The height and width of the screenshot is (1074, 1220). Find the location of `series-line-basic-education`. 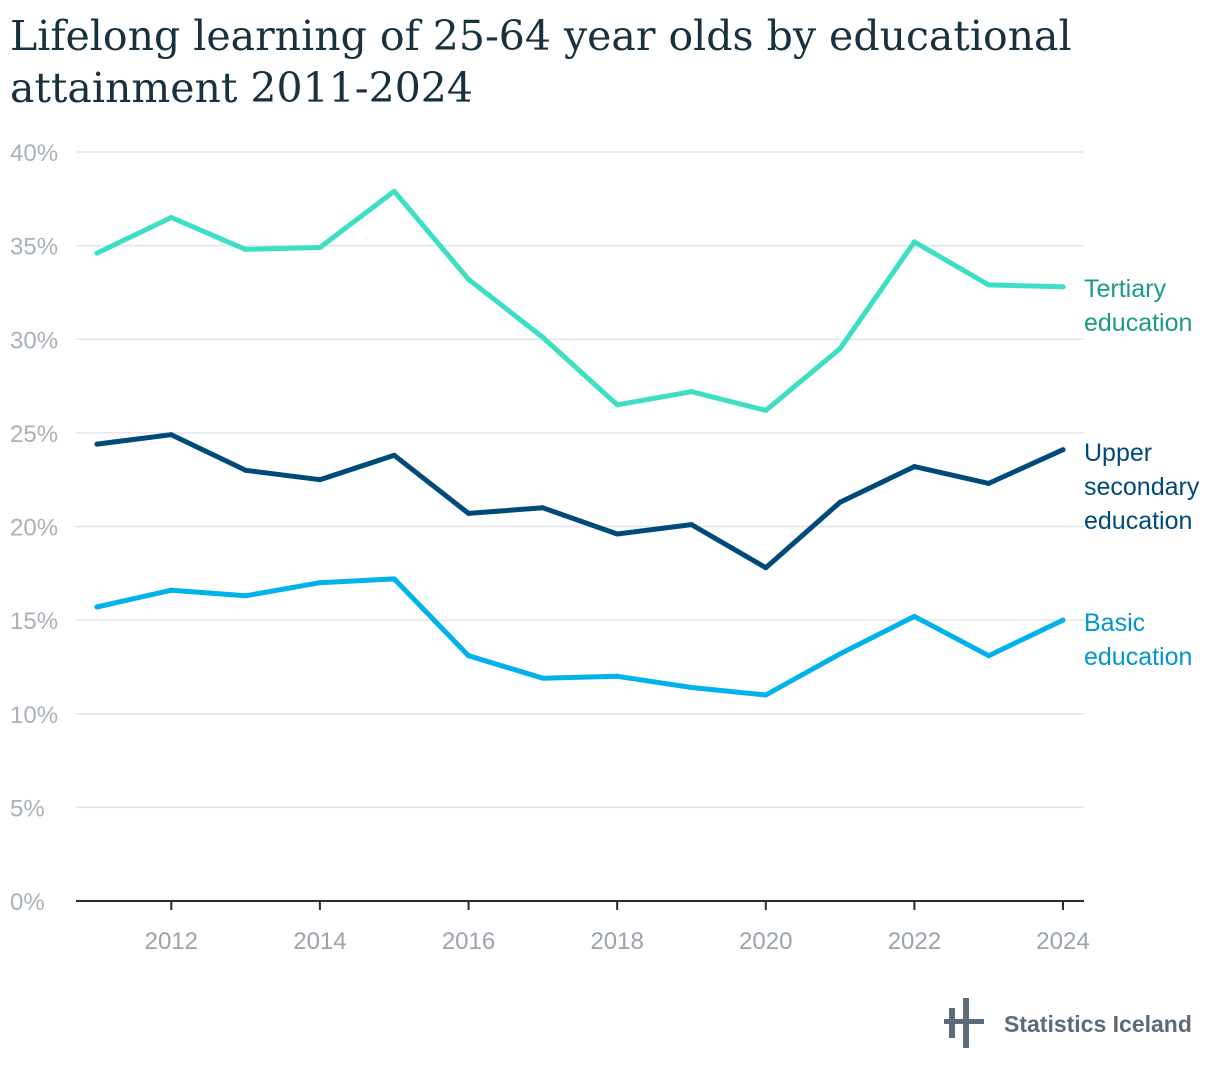

series-line-basic-education is located at coordinates (580, 637).